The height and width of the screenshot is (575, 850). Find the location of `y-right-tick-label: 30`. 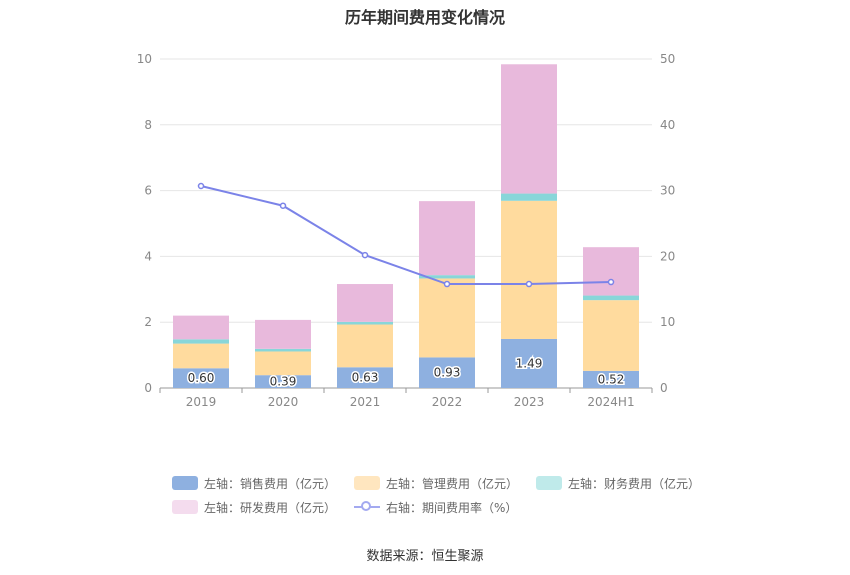

y-right-tick-label: 30 is located at coordinates (667, 191).